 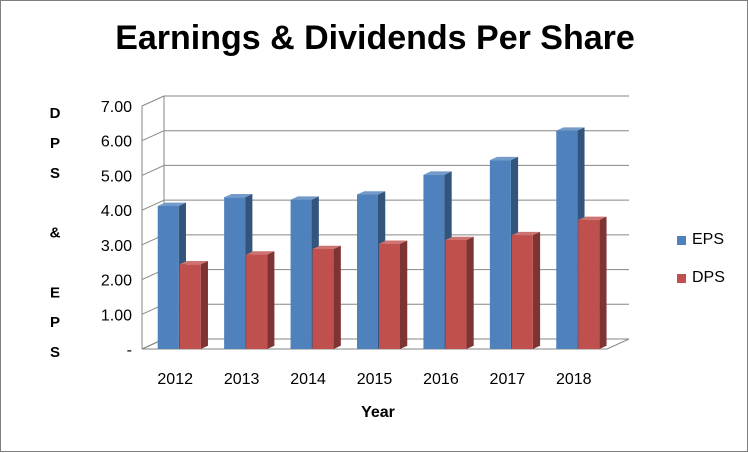 I want to click on legend-label-eps: EPS, so click(x=708, y=239).